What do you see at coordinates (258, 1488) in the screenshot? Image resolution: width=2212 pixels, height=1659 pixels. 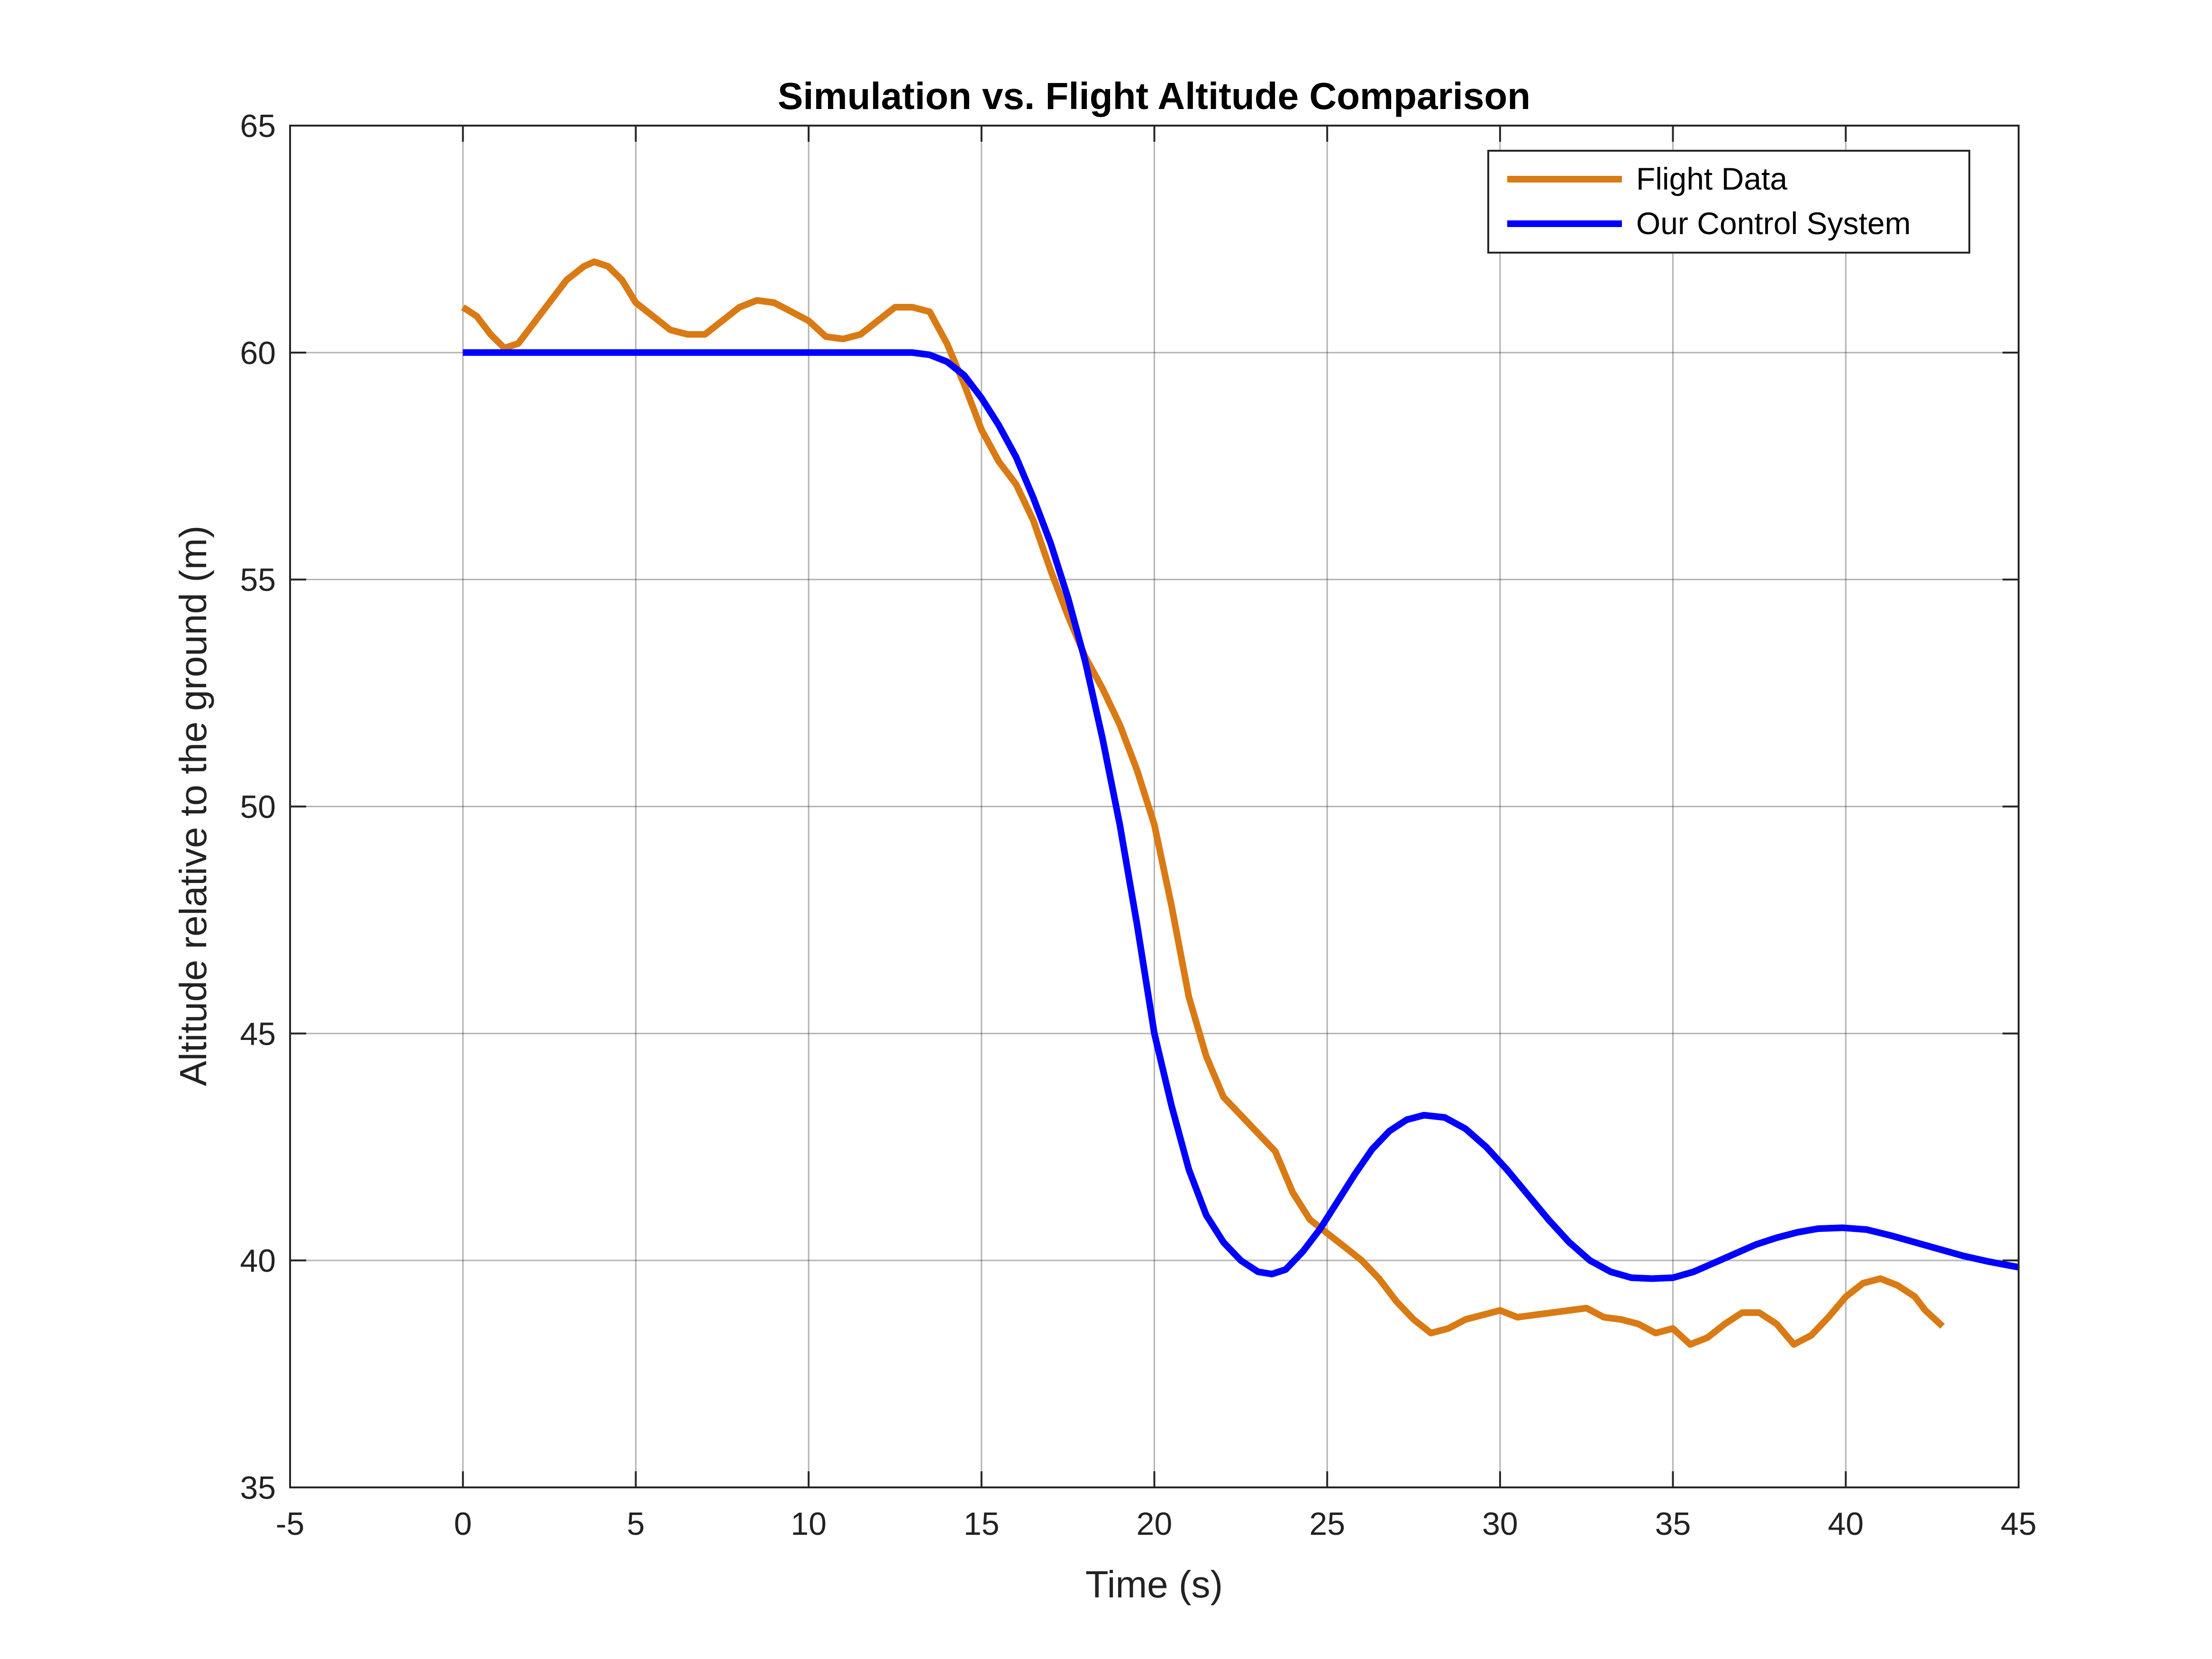 I see `y-tick-label: 35` at bounding box center [258, 1488].